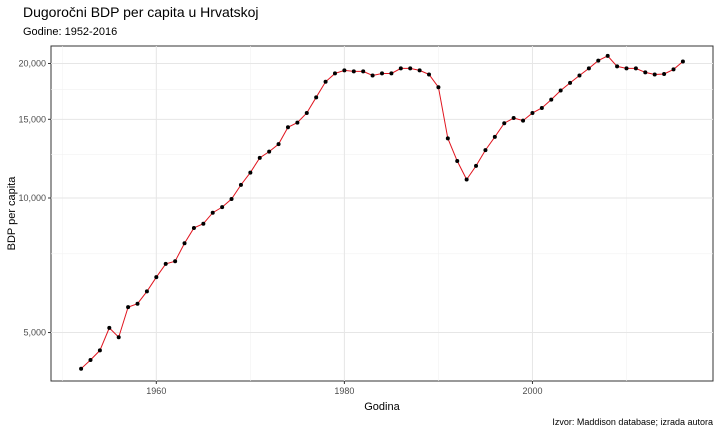 The width and height of the screenshot is (720, 432). I want to click on y-tick-label: 10,000, so click(32, 198).